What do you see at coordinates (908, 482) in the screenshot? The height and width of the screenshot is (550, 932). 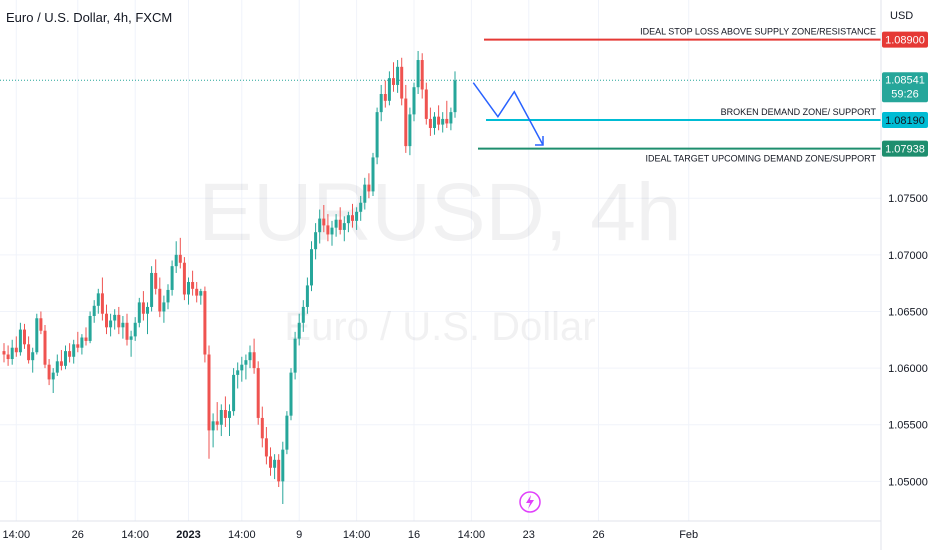 I see `price-tick-label: 1.05000` at bounding box center [908, 482].